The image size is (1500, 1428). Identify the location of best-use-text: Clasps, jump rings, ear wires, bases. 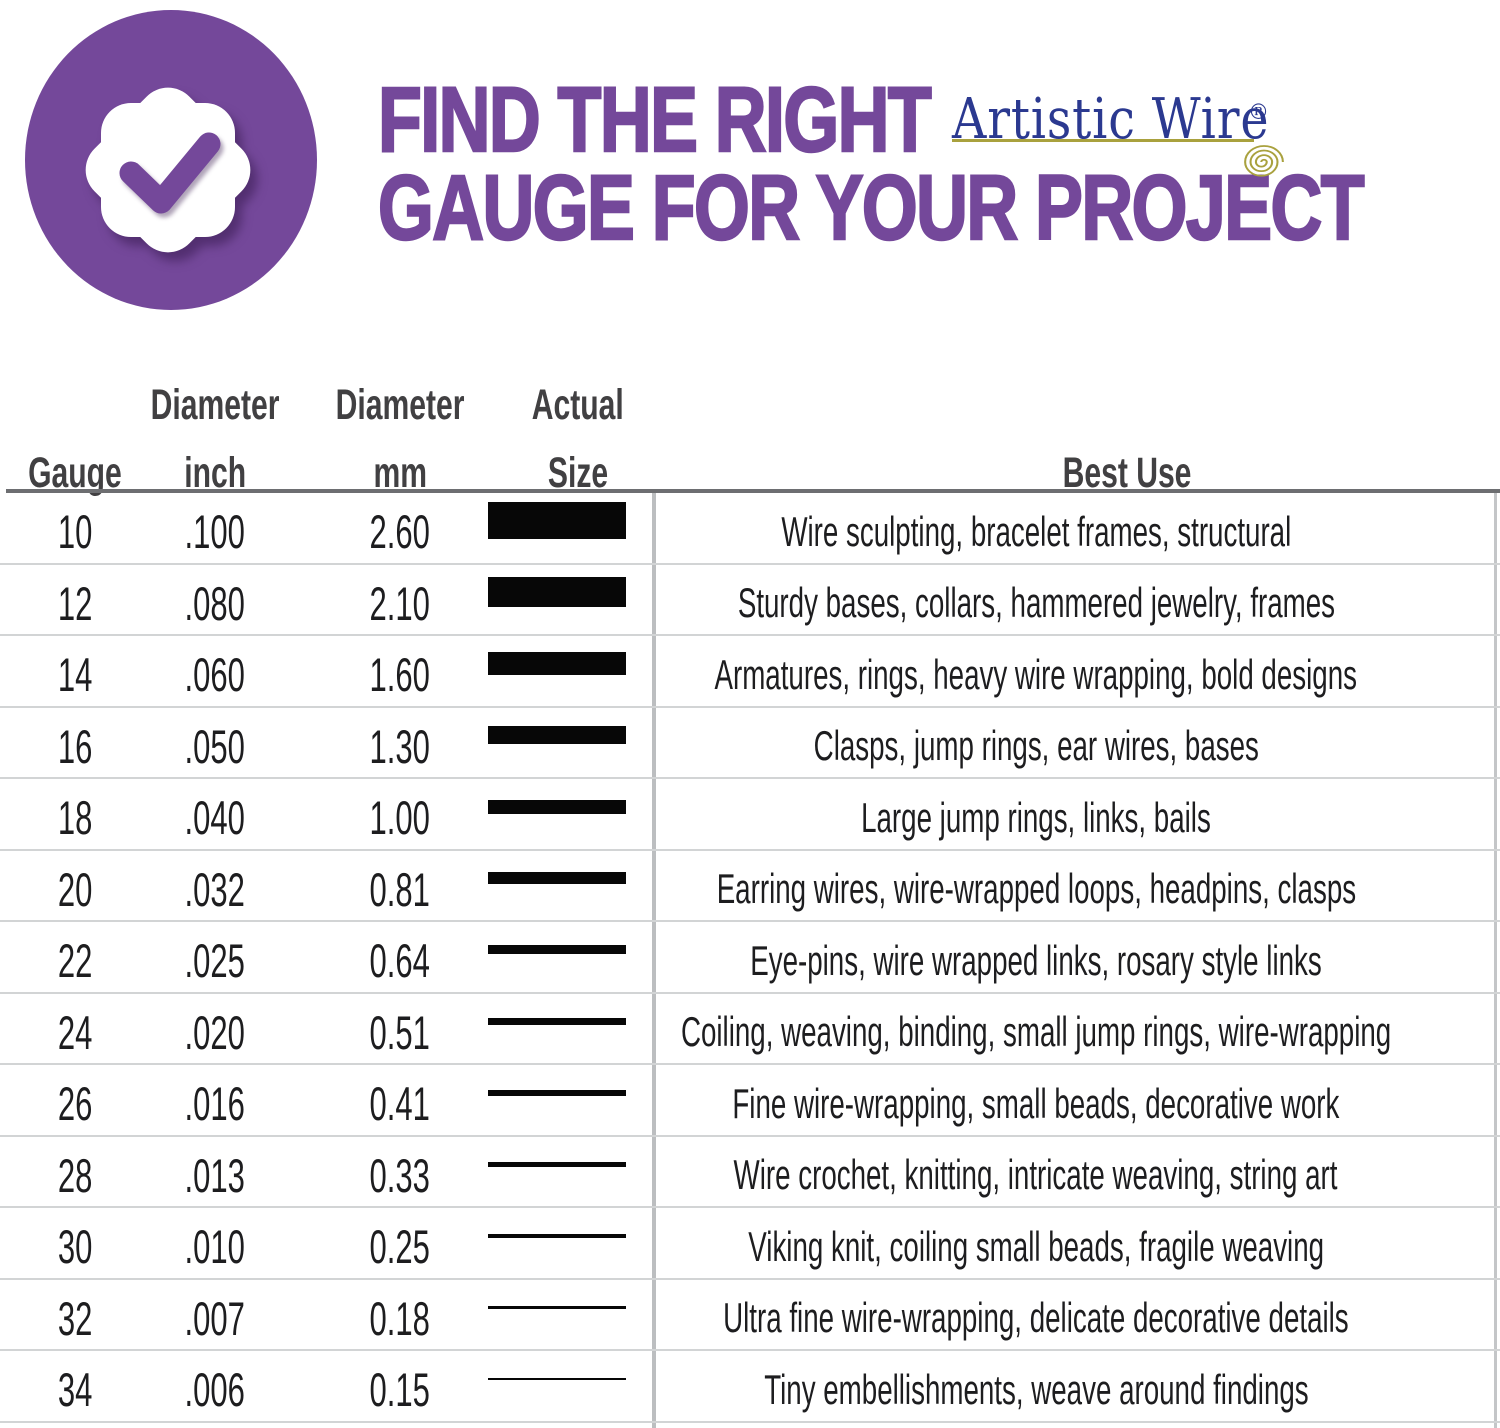
(1036, 746).